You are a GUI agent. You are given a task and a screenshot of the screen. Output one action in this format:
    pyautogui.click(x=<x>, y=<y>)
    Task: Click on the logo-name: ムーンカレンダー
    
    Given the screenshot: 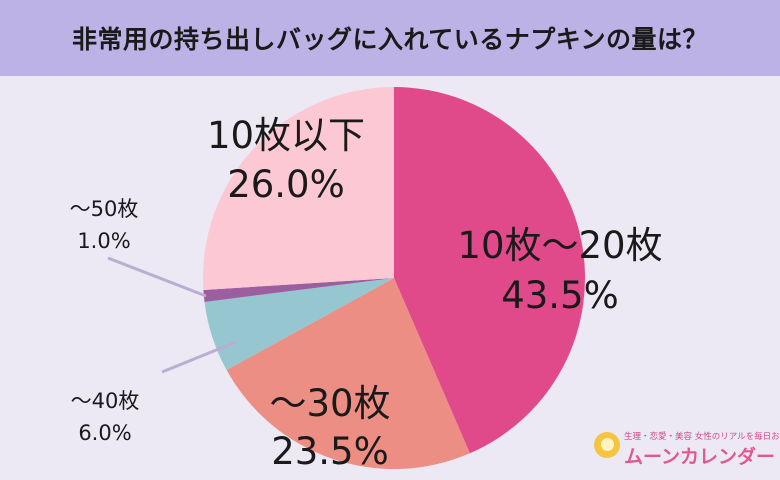 What is the action you would take?
    pyautogui.click(x=700, y=457)
    